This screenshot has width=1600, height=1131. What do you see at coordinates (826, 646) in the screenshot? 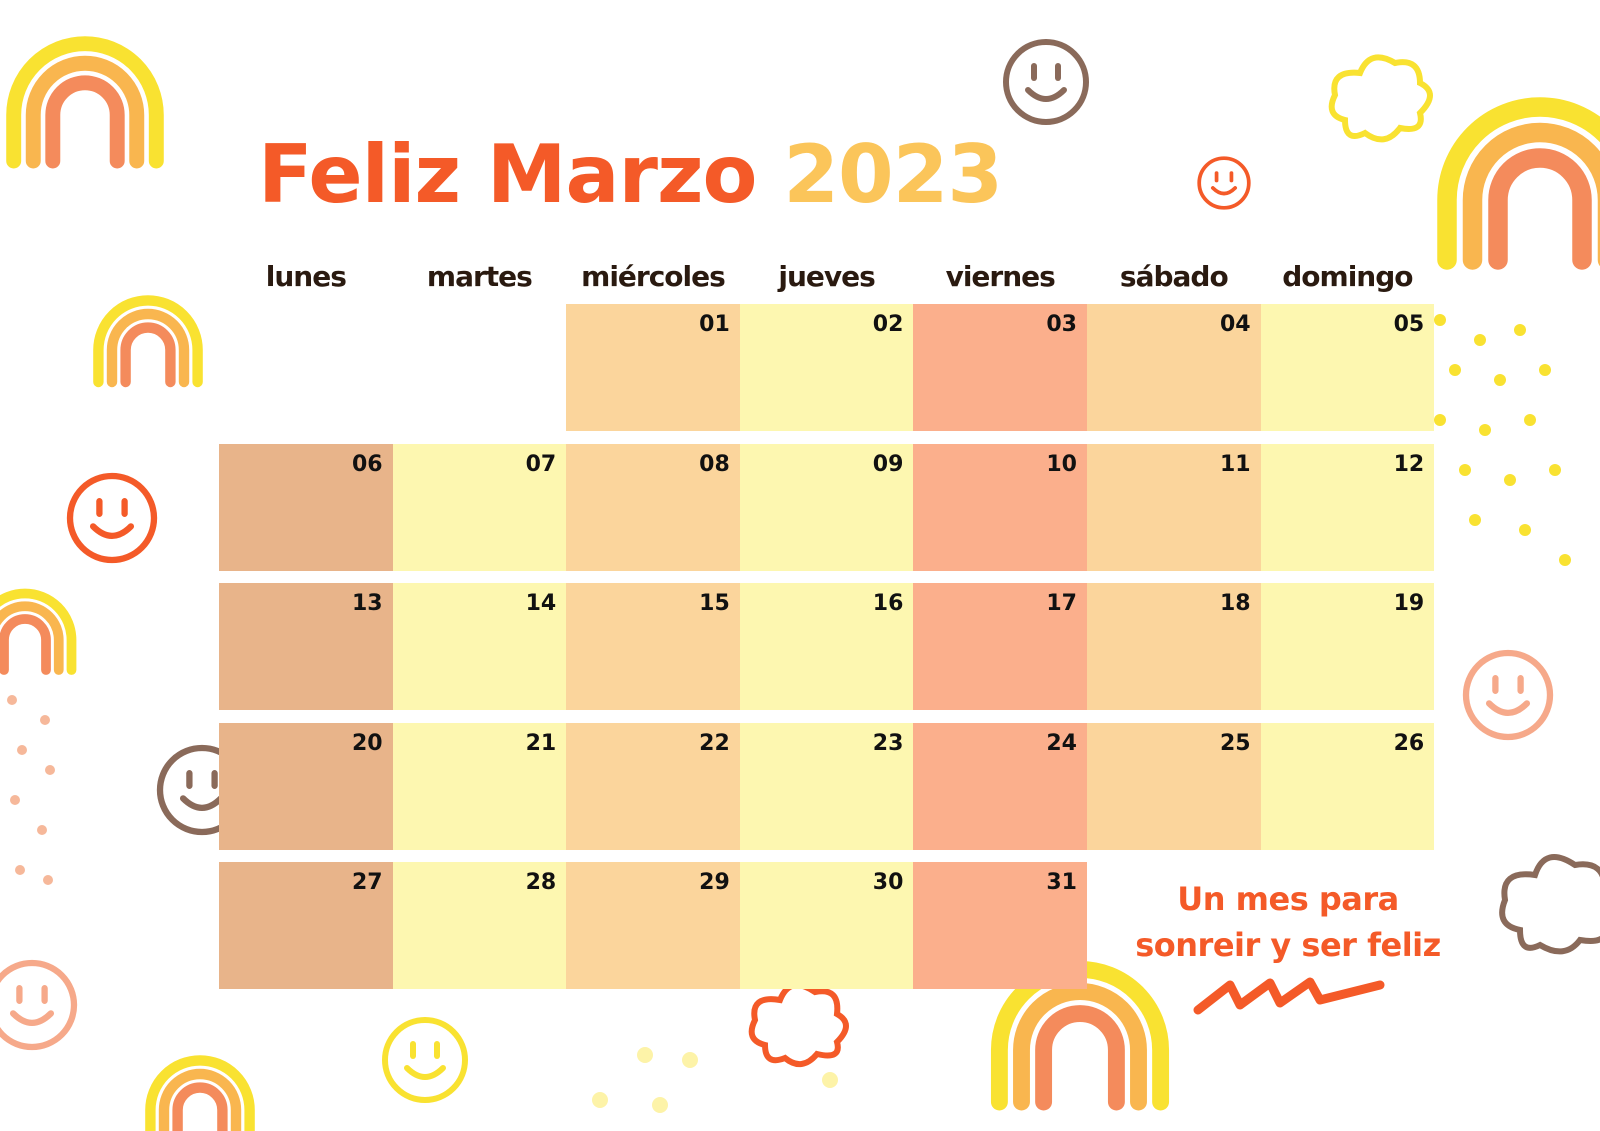
I see `day-cell: 16` at bounding box center [826, 646].